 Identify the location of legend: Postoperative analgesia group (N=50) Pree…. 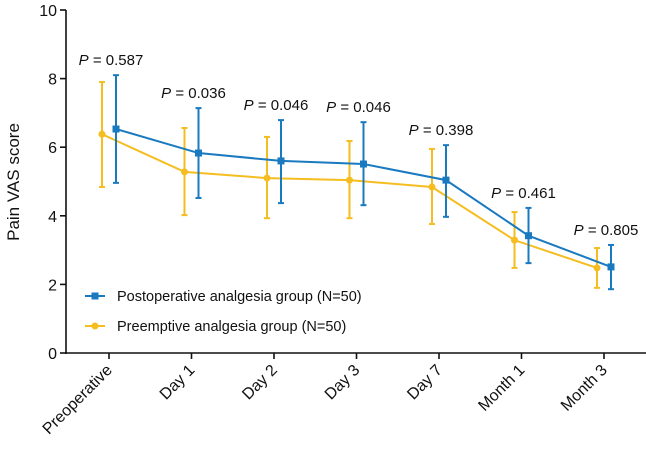
(223, 312).